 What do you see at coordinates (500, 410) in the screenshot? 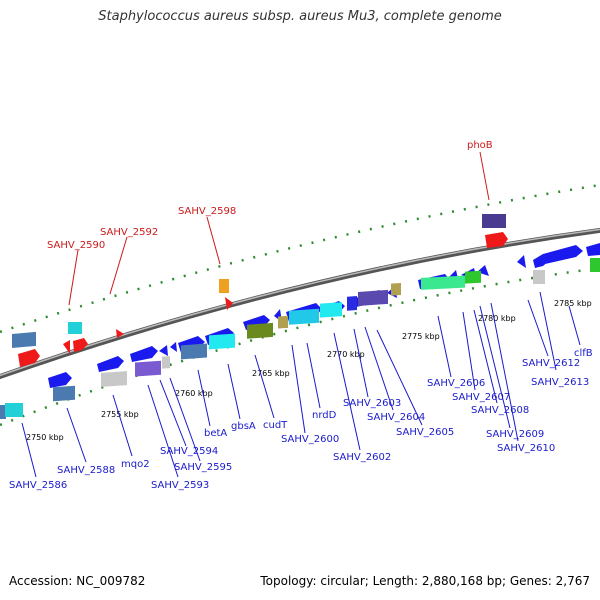
I see `gene-label-sahv-2608: SAHV_2608` at bounding box center [500, 410].